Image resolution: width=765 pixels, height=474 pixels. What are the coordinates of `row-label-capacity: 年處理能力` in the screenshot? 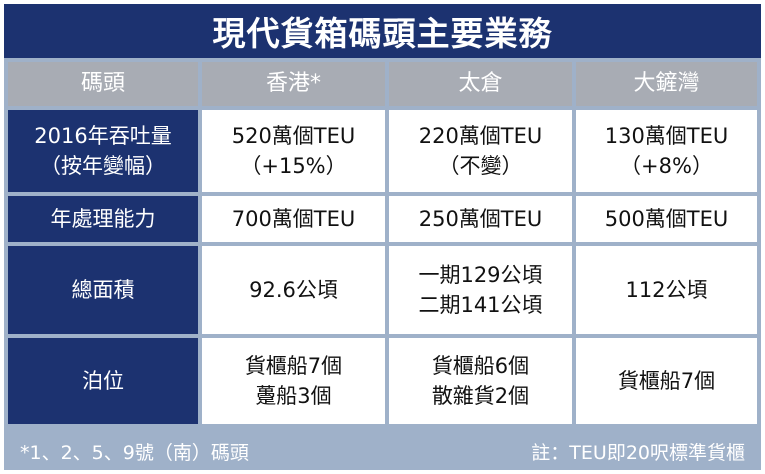 It's located at (103, 219).